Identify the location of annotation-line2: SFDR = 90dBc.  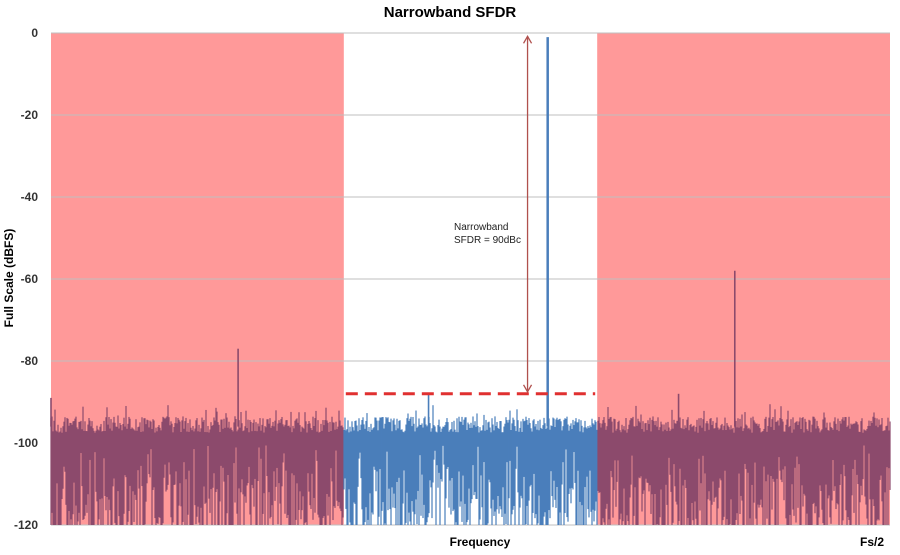
(487, 240).